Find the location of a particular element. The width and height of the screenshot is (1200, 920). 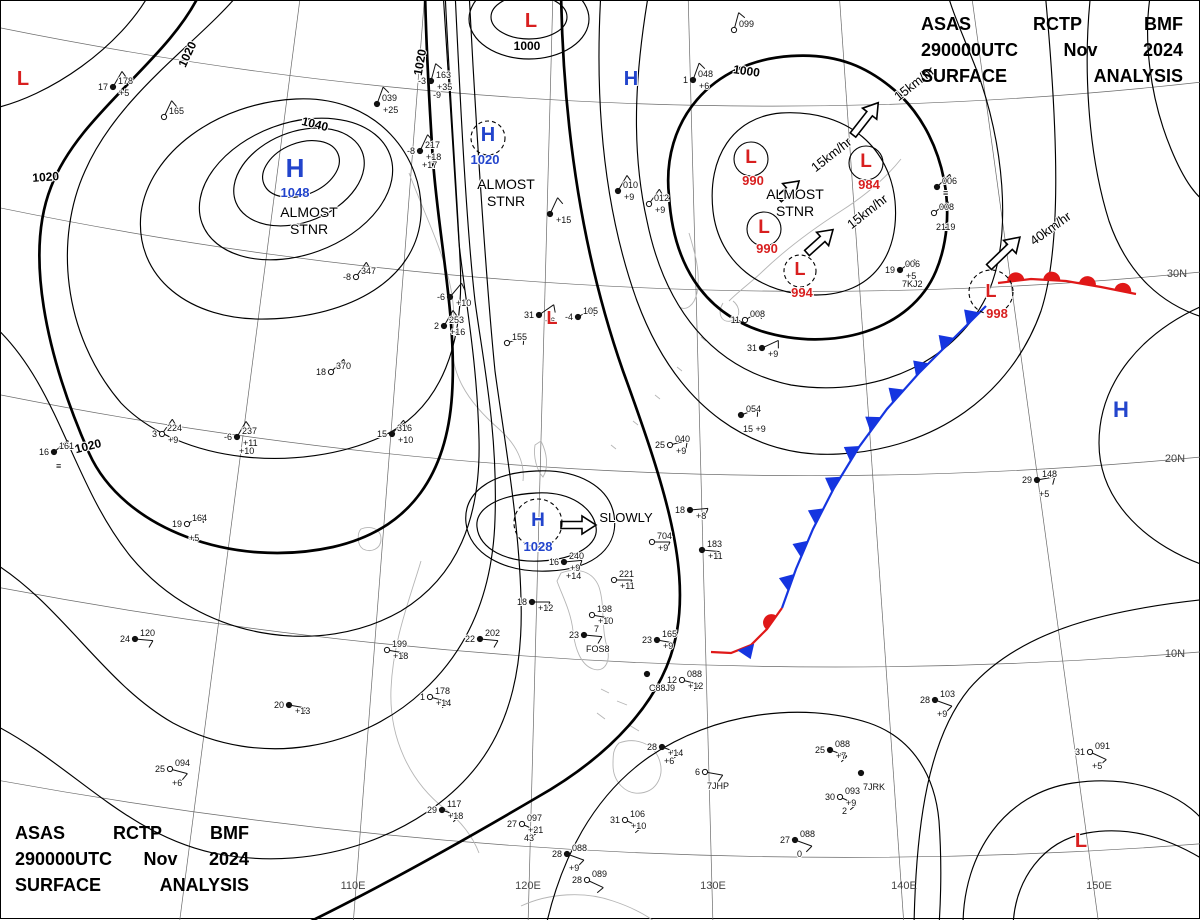

station-temp: 23 is located at coordinates (647, 640).